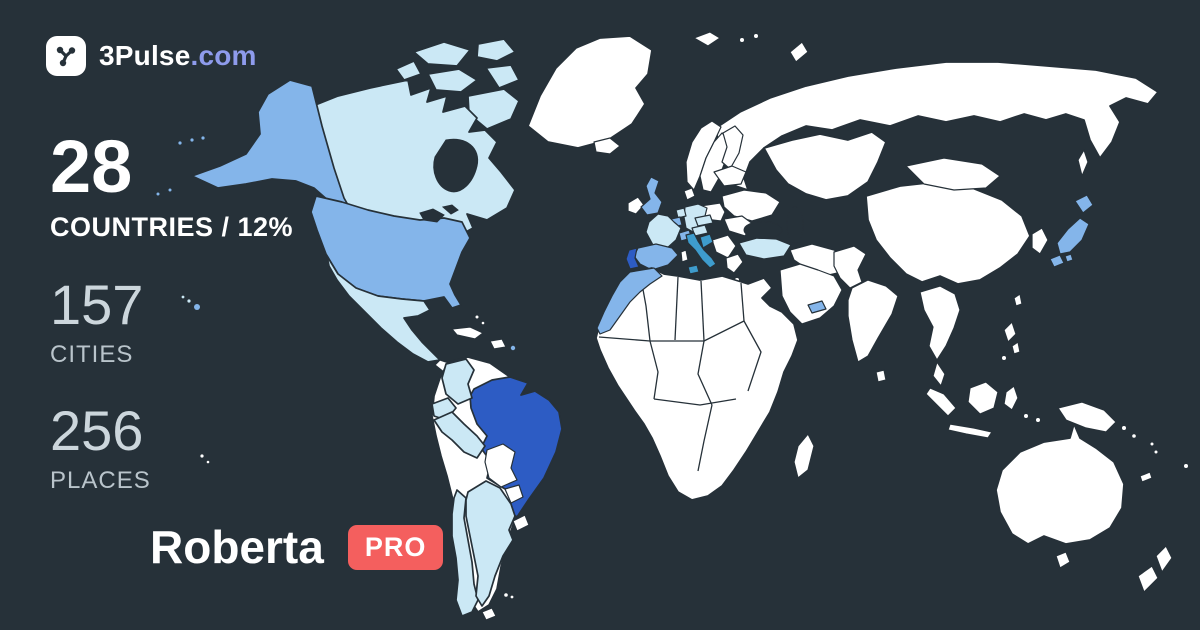 This screenshot has width=1200, height=630. What do you see at coordinates (1073, 236) in the screenshot?
I see `island-honshu` at bounding box center [1073, 236].